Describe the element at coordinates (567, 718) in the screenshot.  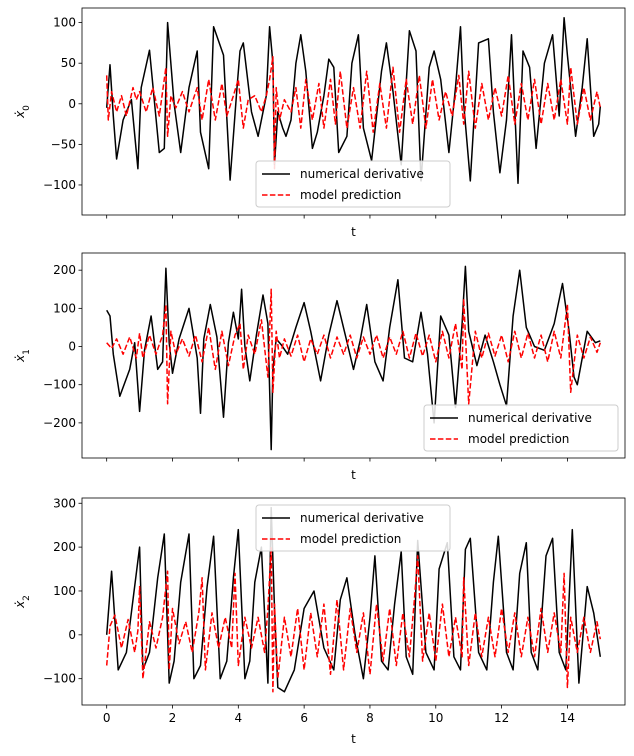
I see `x-tick-label: 14` at that location.